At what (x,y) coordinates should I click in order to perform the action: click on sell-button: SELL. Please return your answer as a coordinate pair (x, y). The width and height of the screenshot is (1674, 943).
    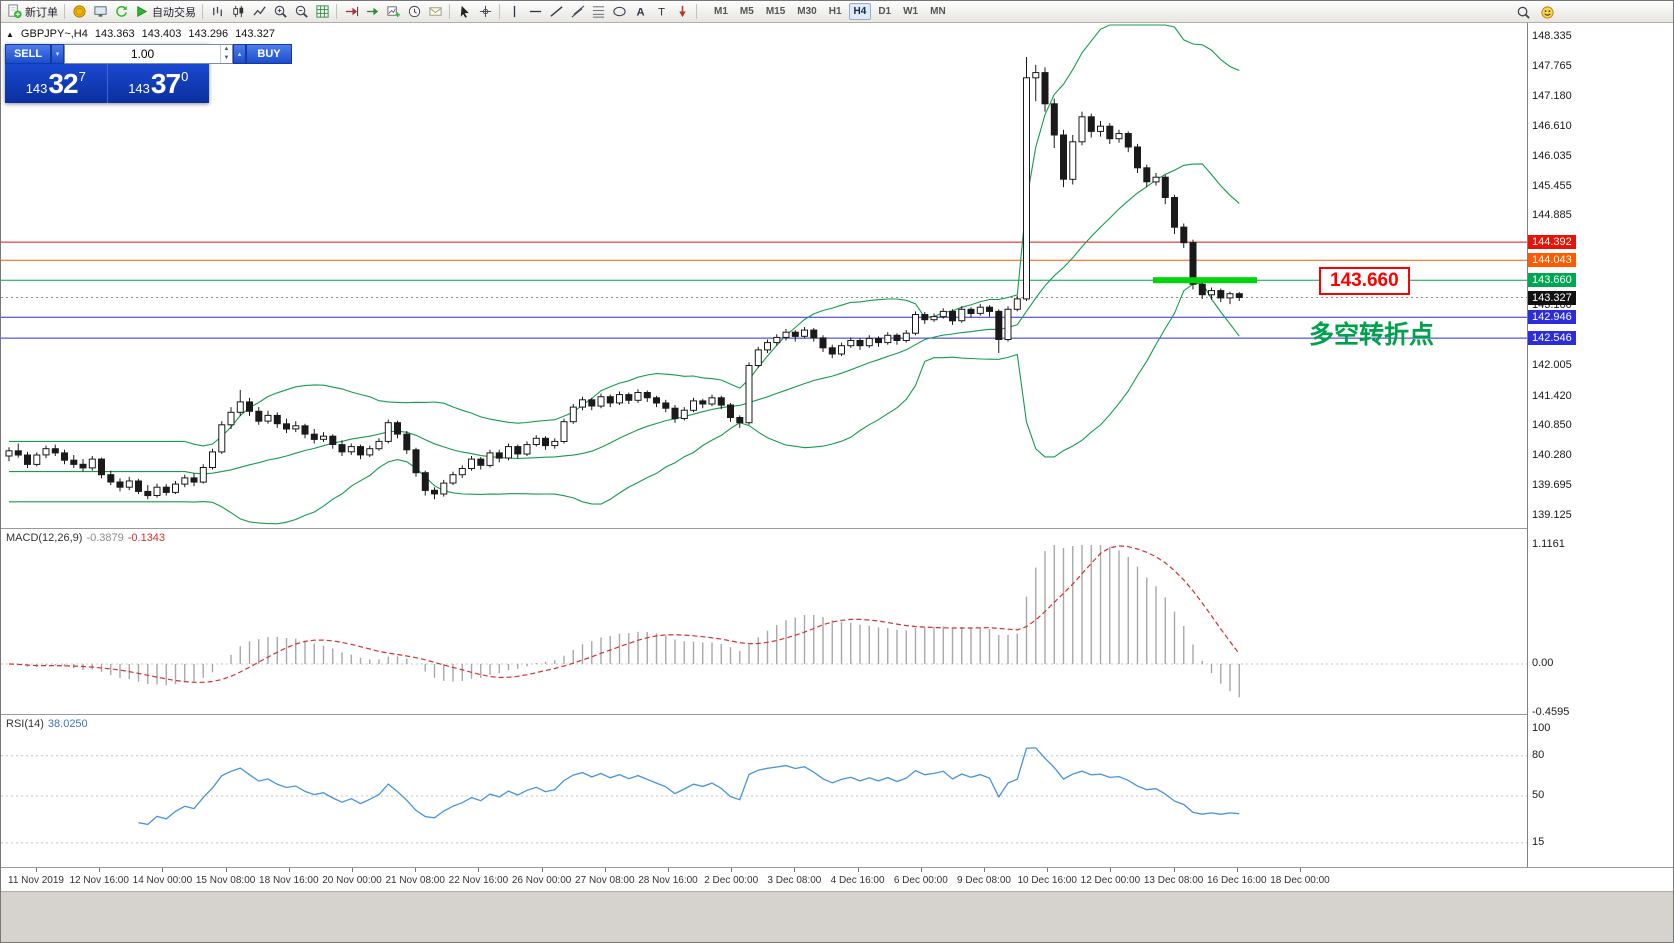
    Looking at the image, I should click on (28, 54).